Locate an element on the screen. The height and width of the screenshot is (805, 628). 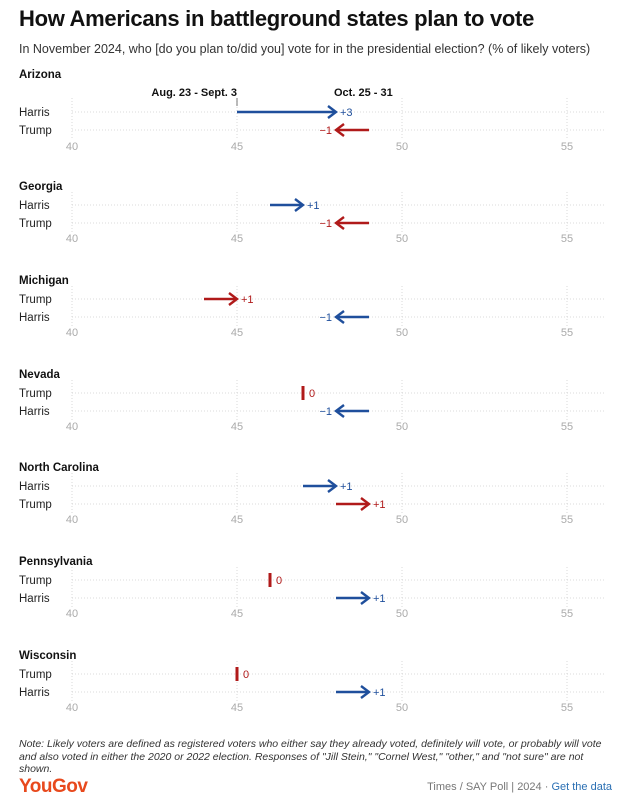
state-label: Wisconsin is located at coordinates (47, 656).